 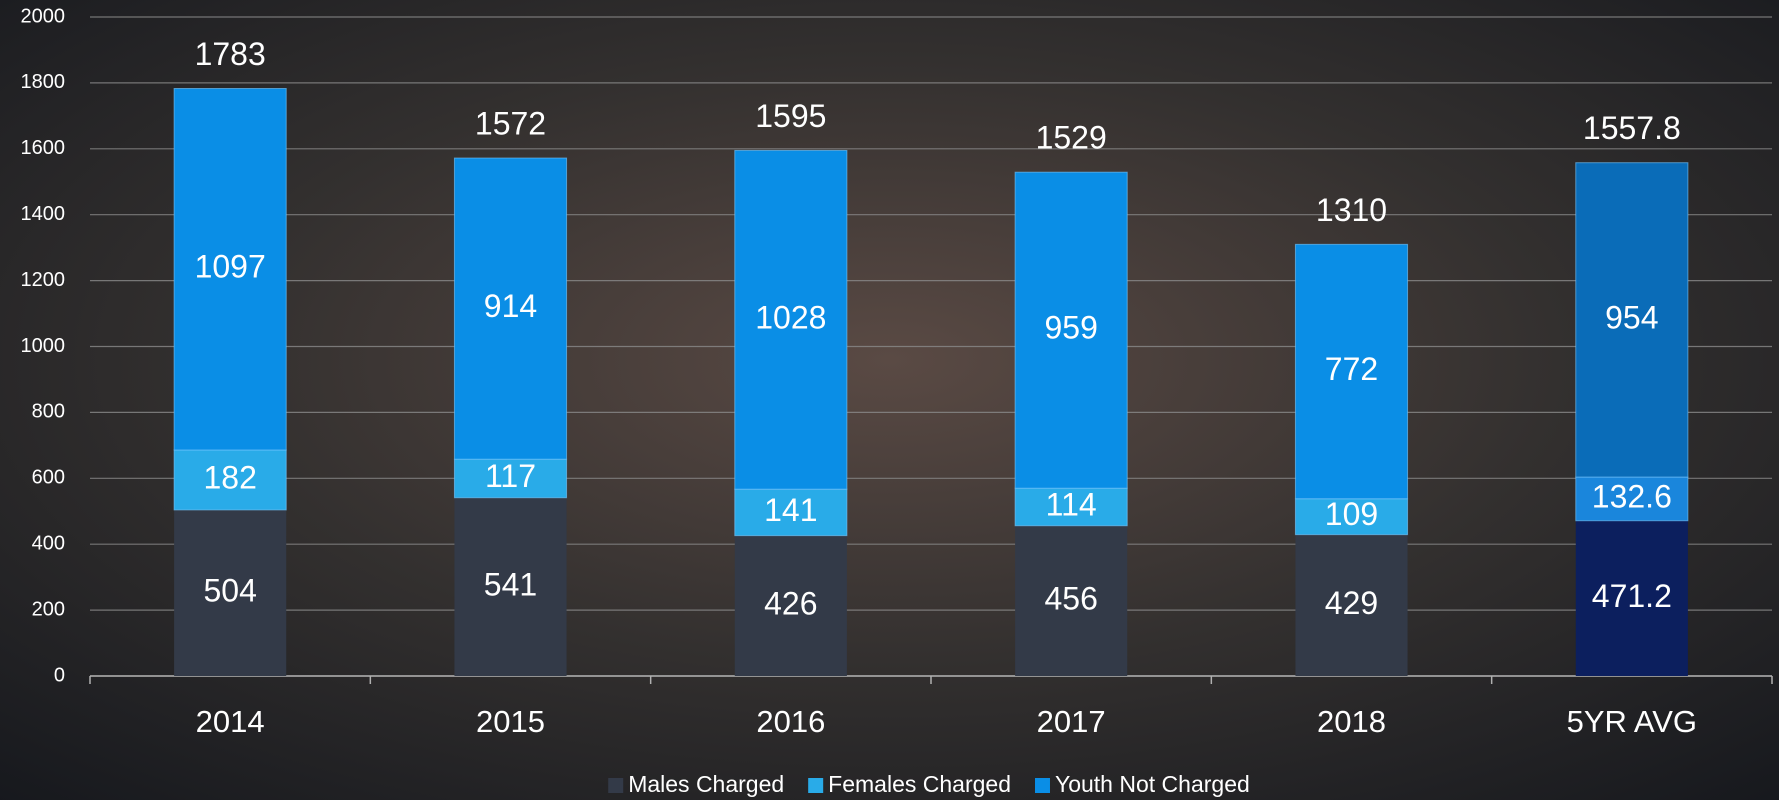 I want to click on data-label: 117, so click(x=510, y=476).